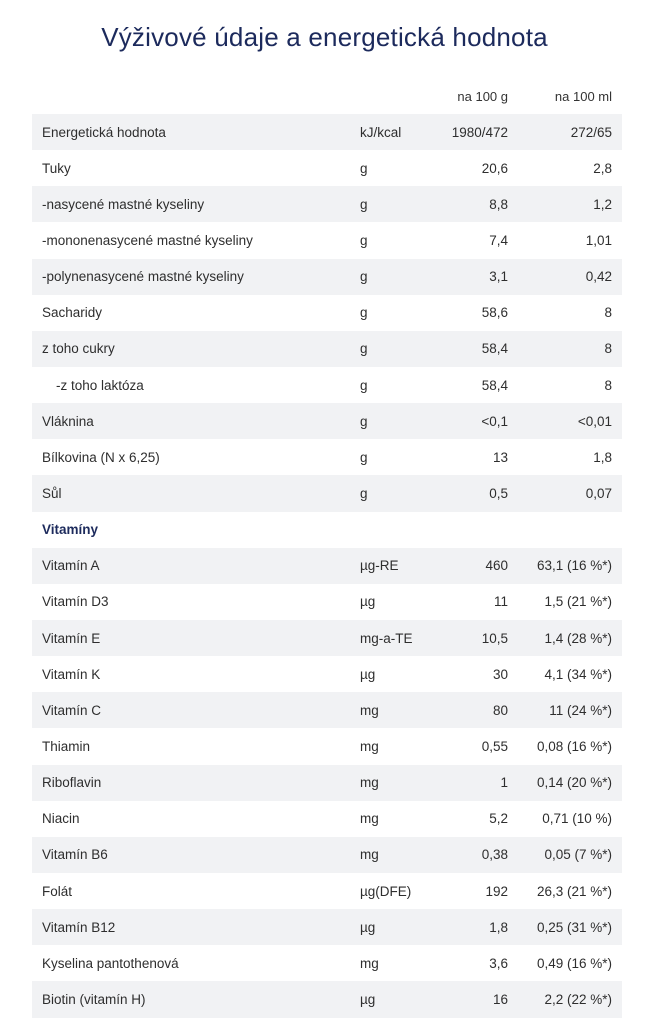 This screenshot has height=1024, width=649. Describe the element at coordinates (52, 493) in the screenshot. I see `nutrient-name: Sůl` at that location.